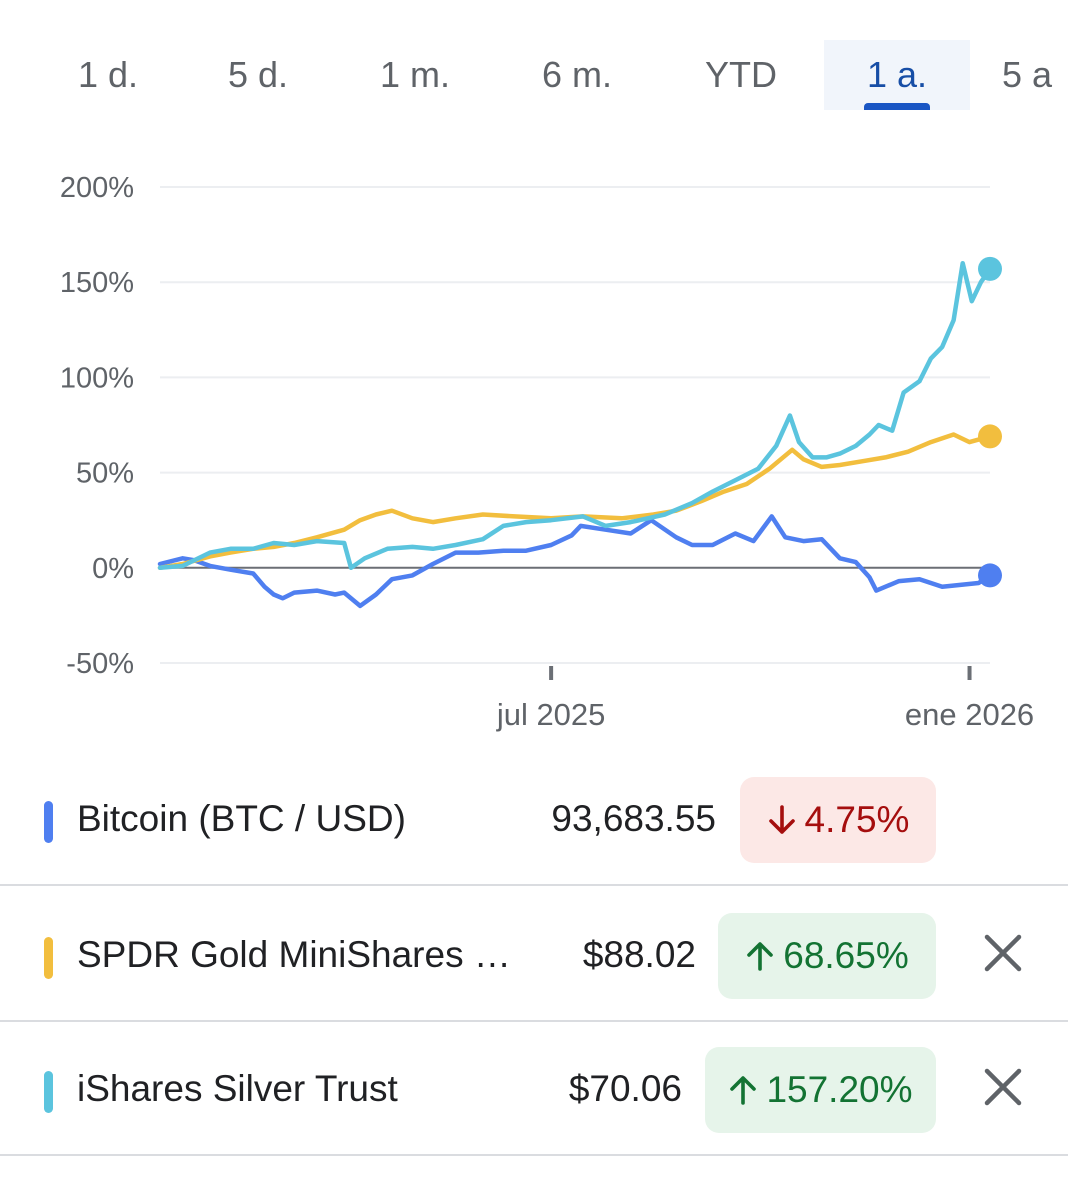 The width and height of the screenshot is (1068, 1200). What do you see at coordinates (625, 1088) in the screenshot?
I see `series-price: $70.06` at bounding box center [625, 1088].